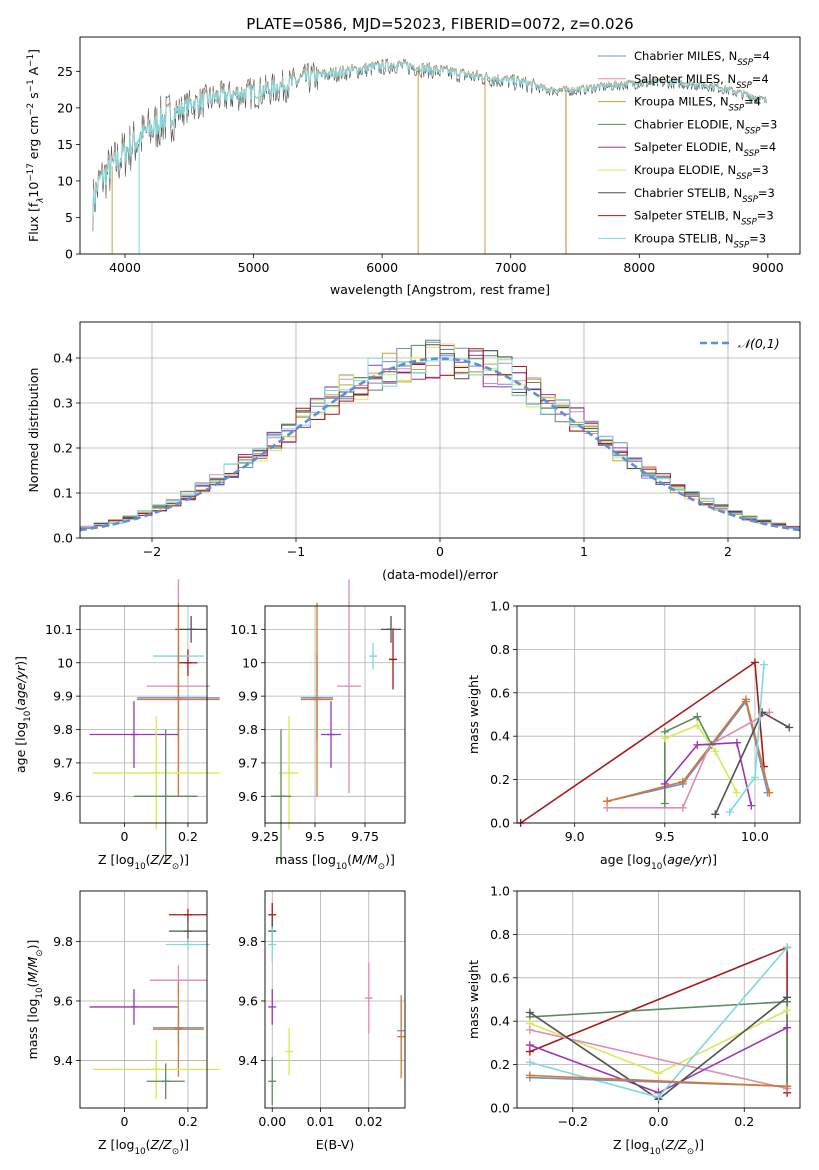 Image resolution: width=819 pixels, height=1170 pixels. Describe the element at coordinates (500, 649) in the screenshot. I see `y-tick-label: 0.8` at that location.